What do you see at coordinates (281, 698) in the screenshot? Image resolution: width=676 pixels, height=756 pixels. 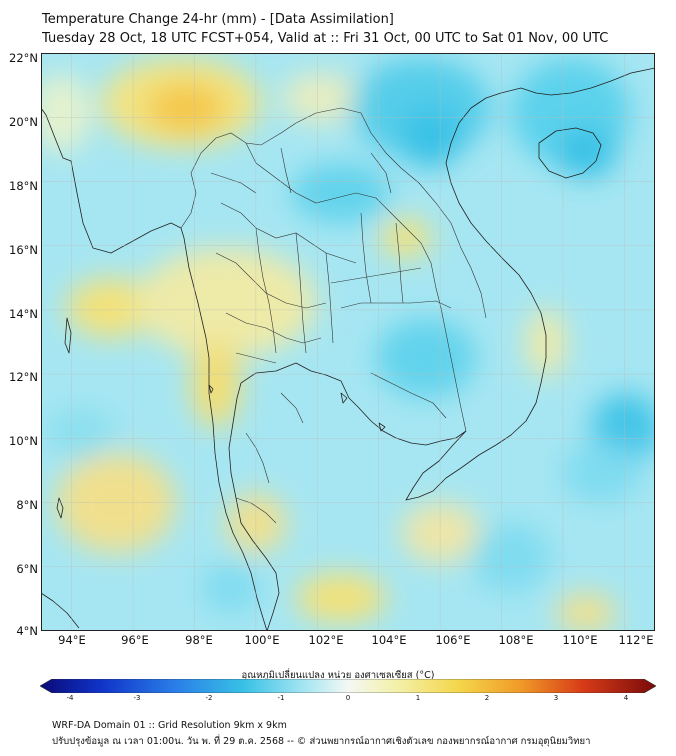 I see `colorbar-tick: -1` at bounding box center [281, 698].